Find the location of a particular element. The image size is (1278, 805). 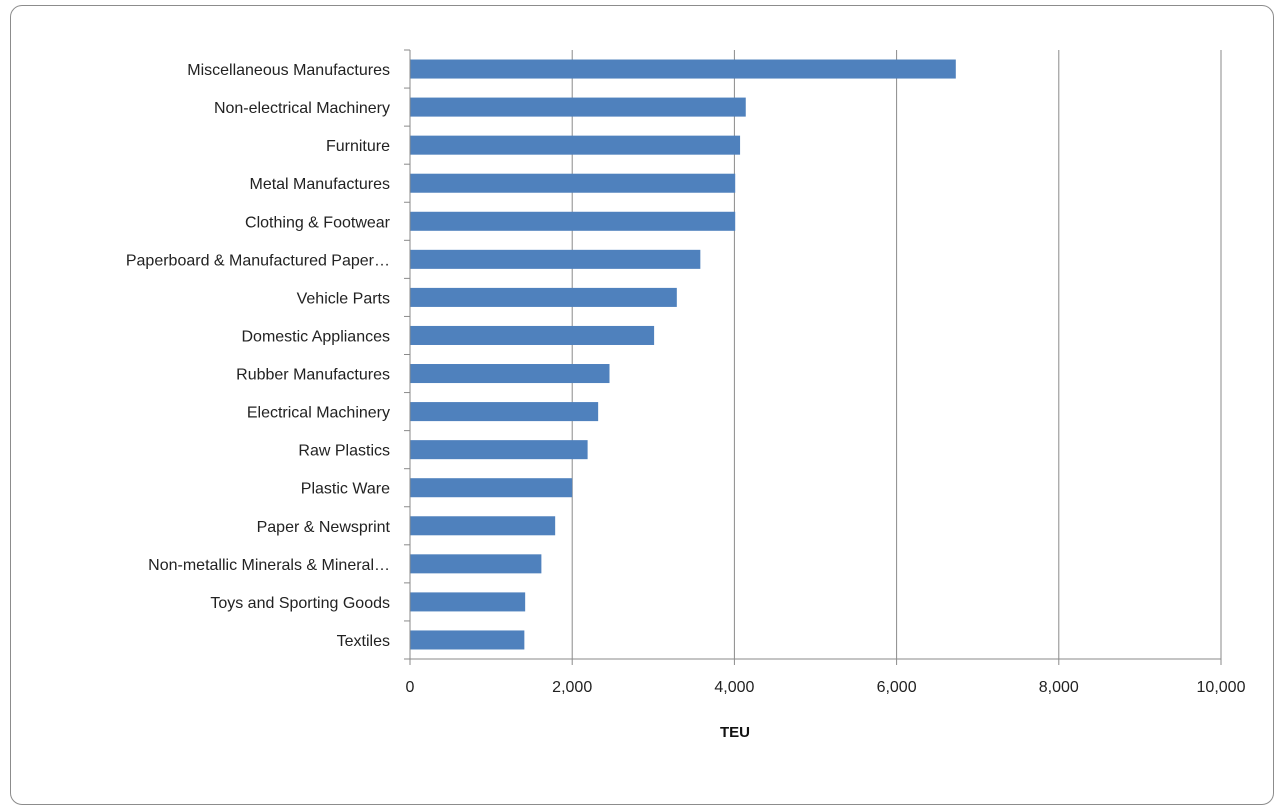

x-tick-label: 0 is located at coordinates (410, 687).